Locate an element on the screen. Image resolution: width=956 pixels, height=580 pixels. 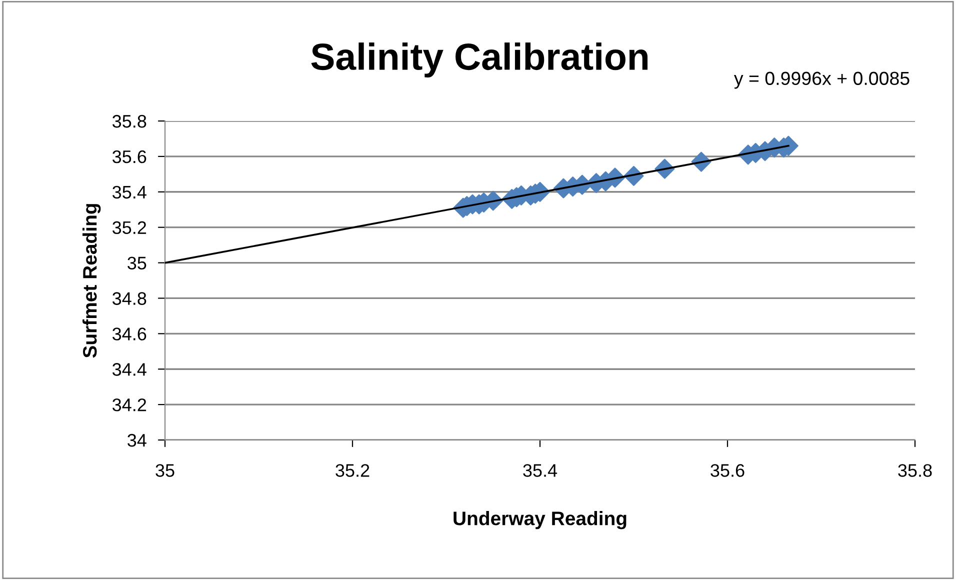
y-tick-label: 35.6 is located at coordinates (129, 157).